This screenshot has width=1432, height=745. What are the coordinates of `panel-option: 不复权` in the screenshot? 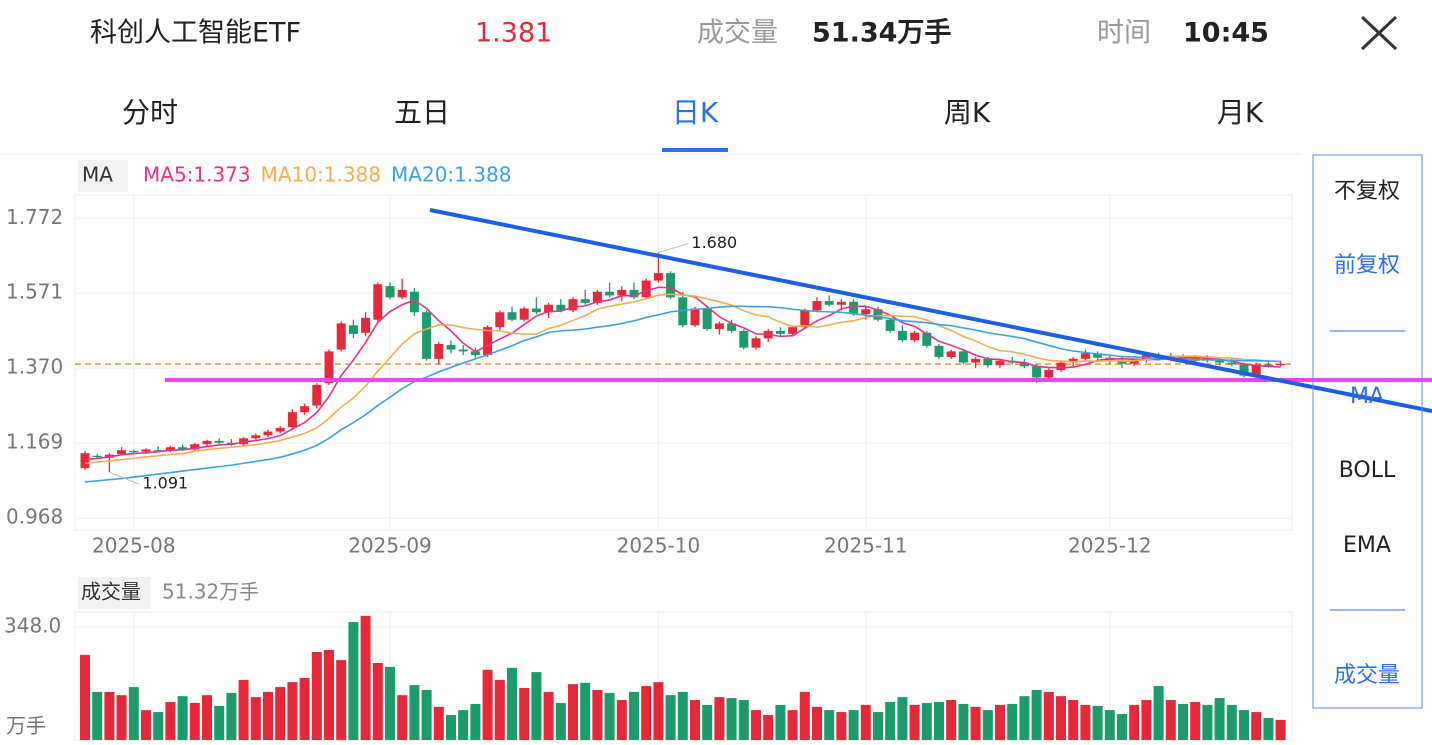 It's located at (1367, 191).